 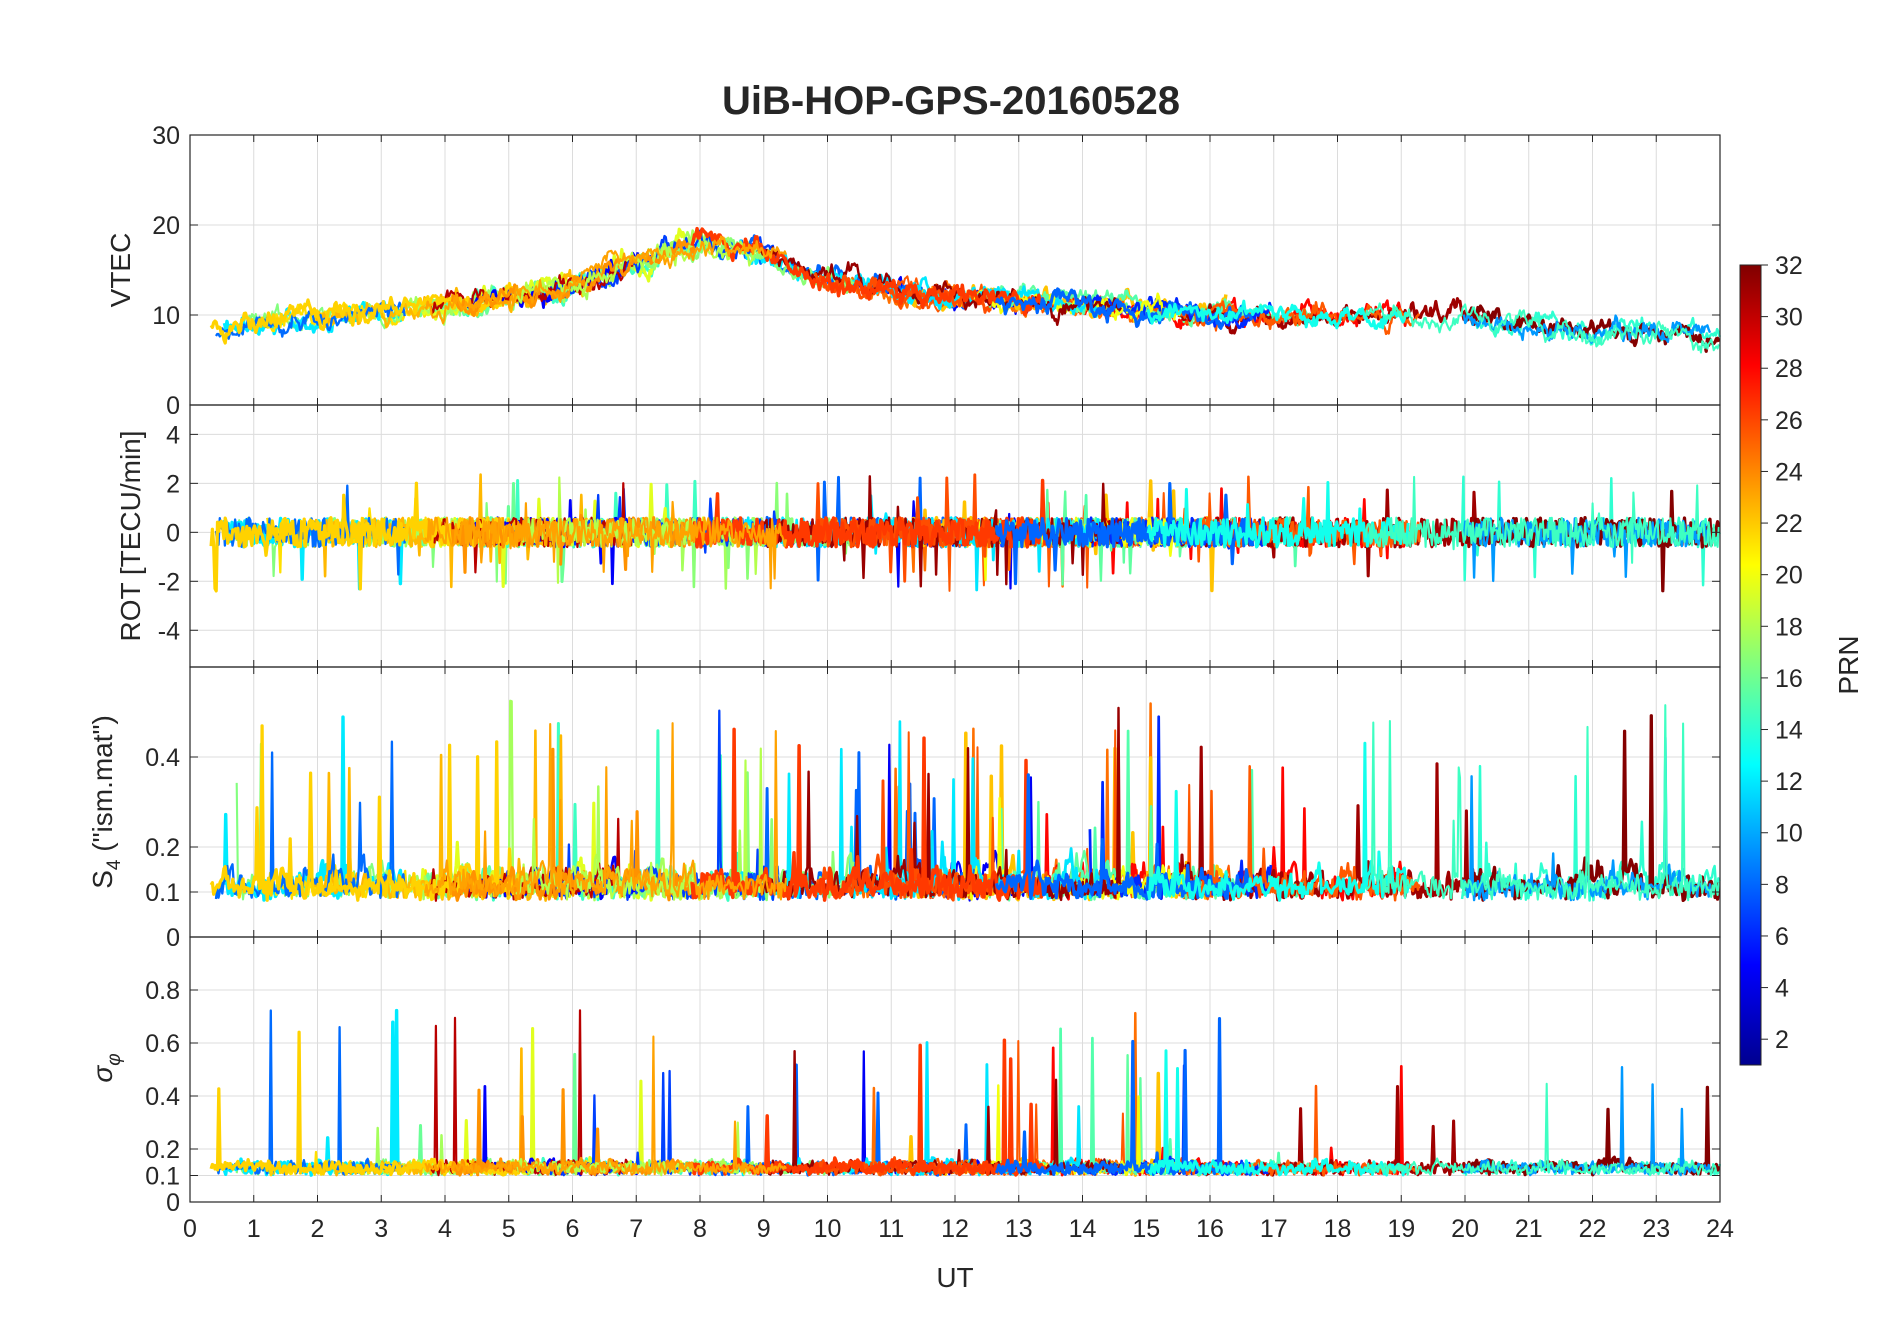 What do you see at coordinates (1782, 885) in the screenshot?
I see `colorbar-tick-label: 8` at bounding box center [1782, 885].